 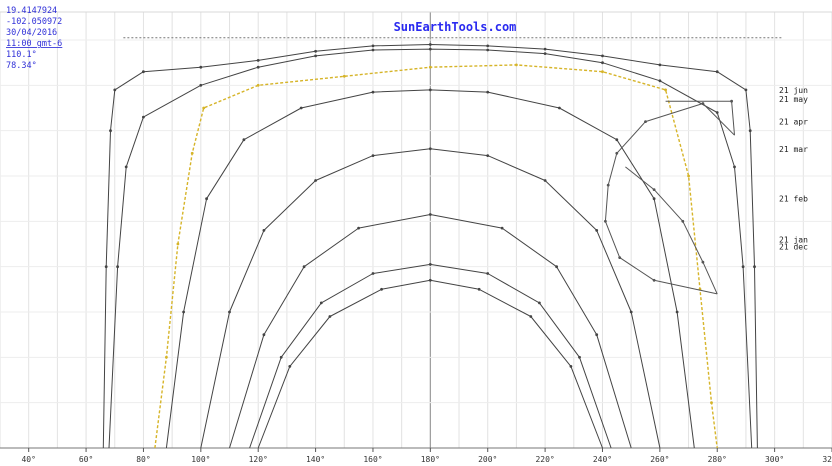 I want to click on x-tick-label: 60°, so click(x=86, y=459).